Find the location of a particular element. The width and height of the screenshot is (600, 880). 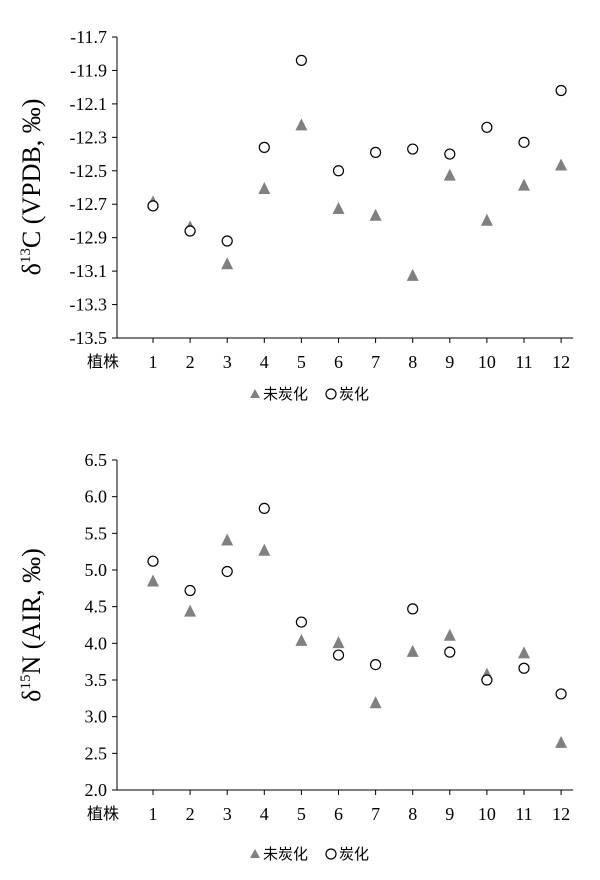

y-axis-title: δ15N (AIR, ‰) is located at coordinates (31, 625).